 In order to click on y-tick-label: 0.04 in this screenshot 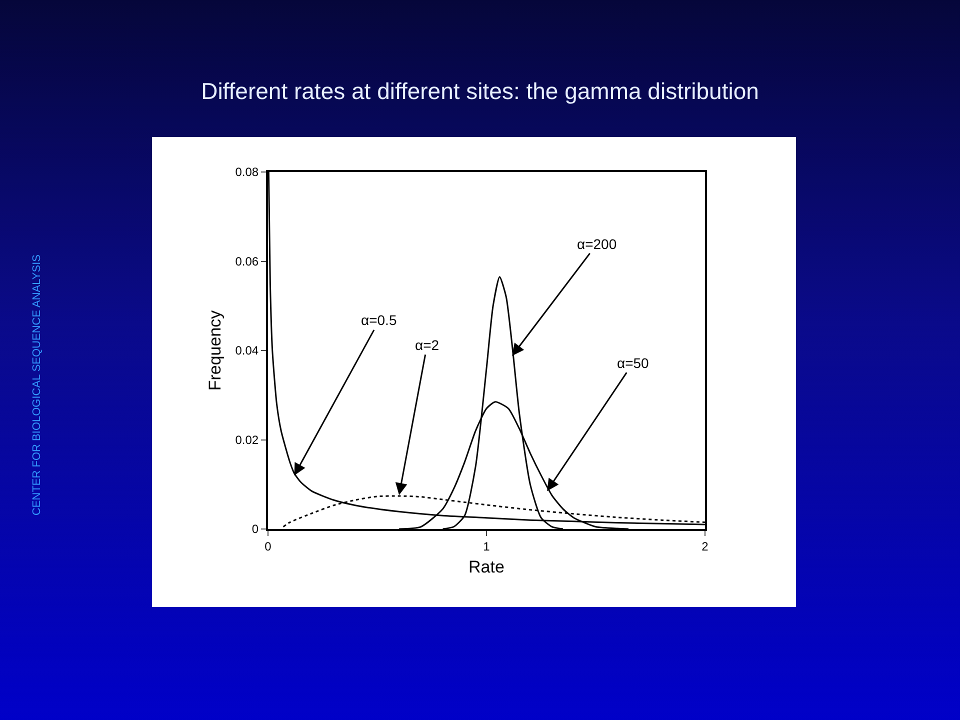, I will do `click(247, 351)`.